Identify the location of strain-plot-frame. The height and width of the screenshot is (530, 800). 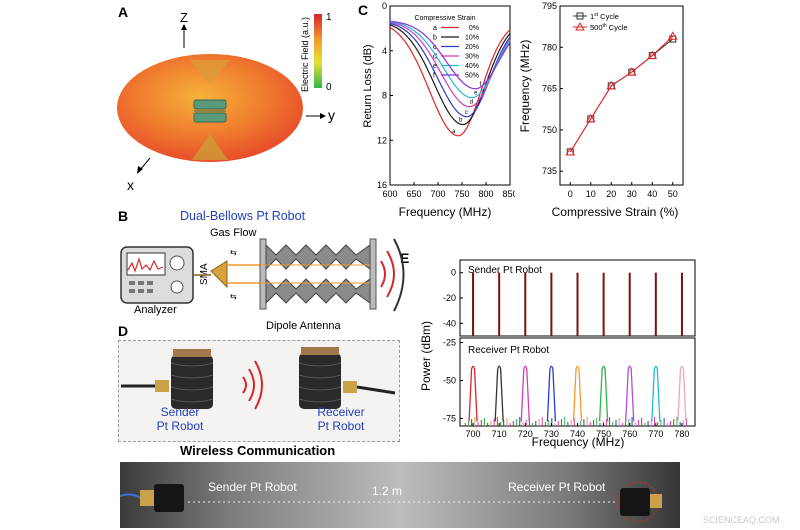
(621, 95).